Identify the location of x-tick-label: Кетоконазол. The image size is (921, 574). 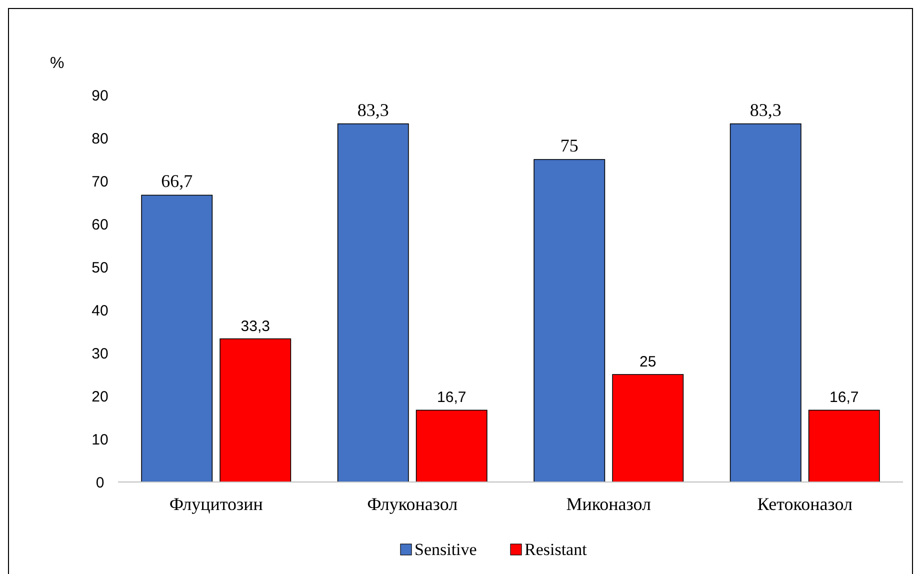
(804, 504).